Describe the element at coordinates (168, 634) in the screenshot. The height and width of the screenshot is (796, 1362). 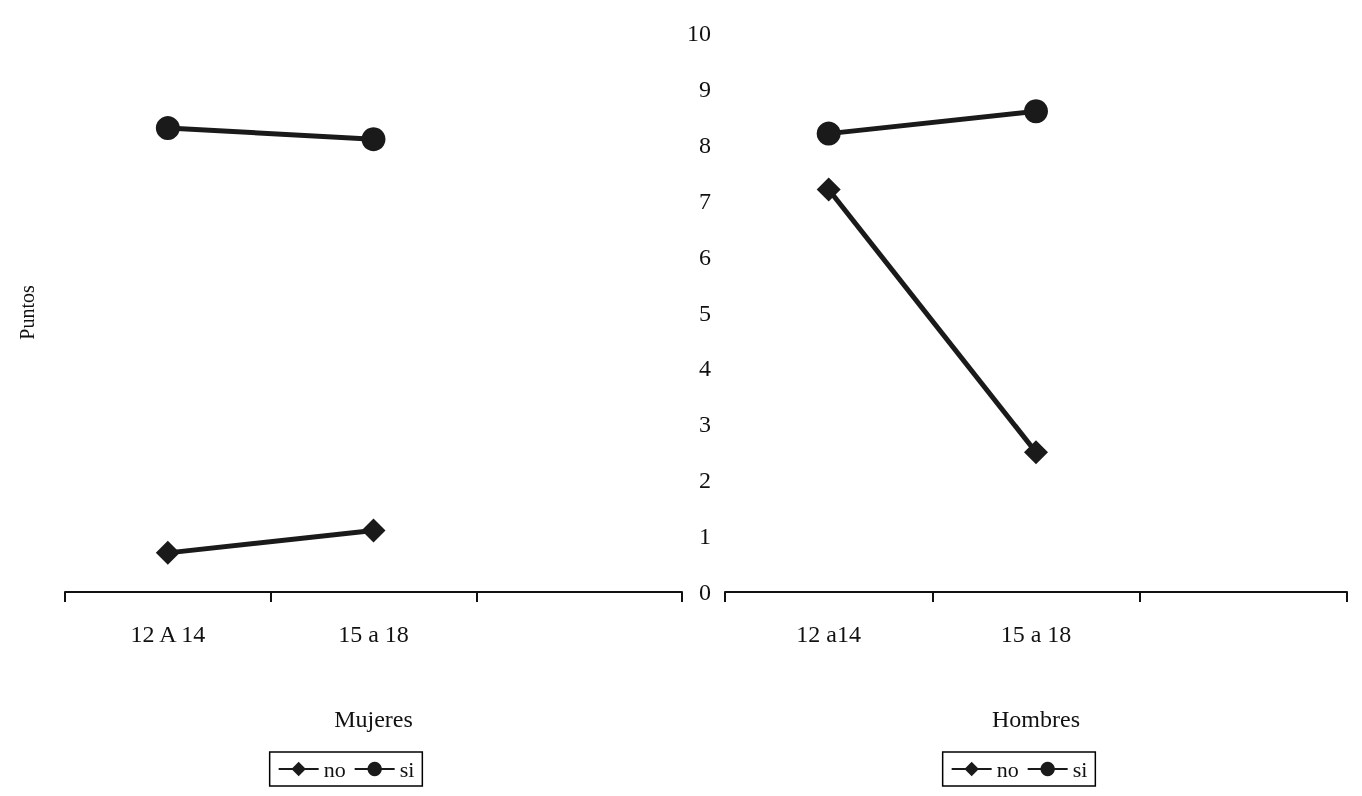
I see `x-tick-label: 12 A 14` at that location.